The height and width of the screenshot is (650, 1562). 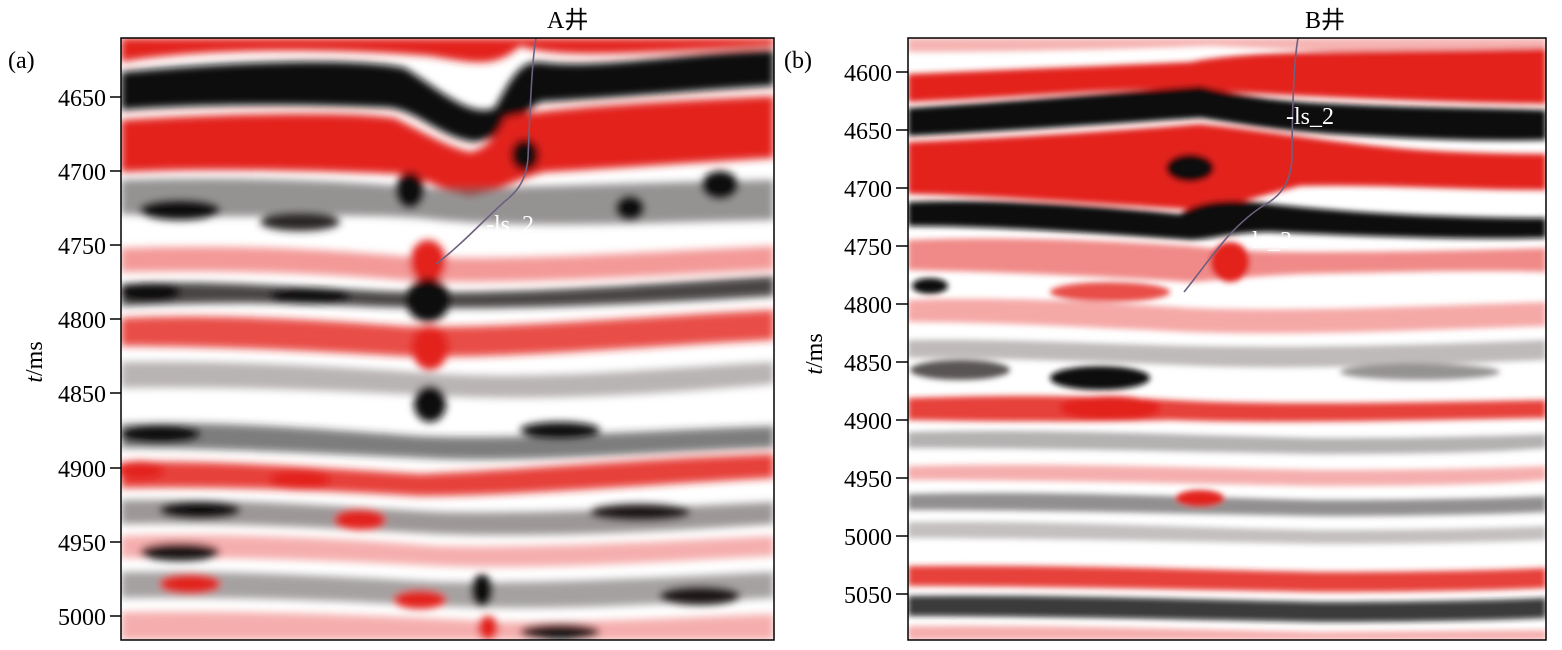 I want to click on panel-a-axis-title: t/ms, so click(x=35, y=361).